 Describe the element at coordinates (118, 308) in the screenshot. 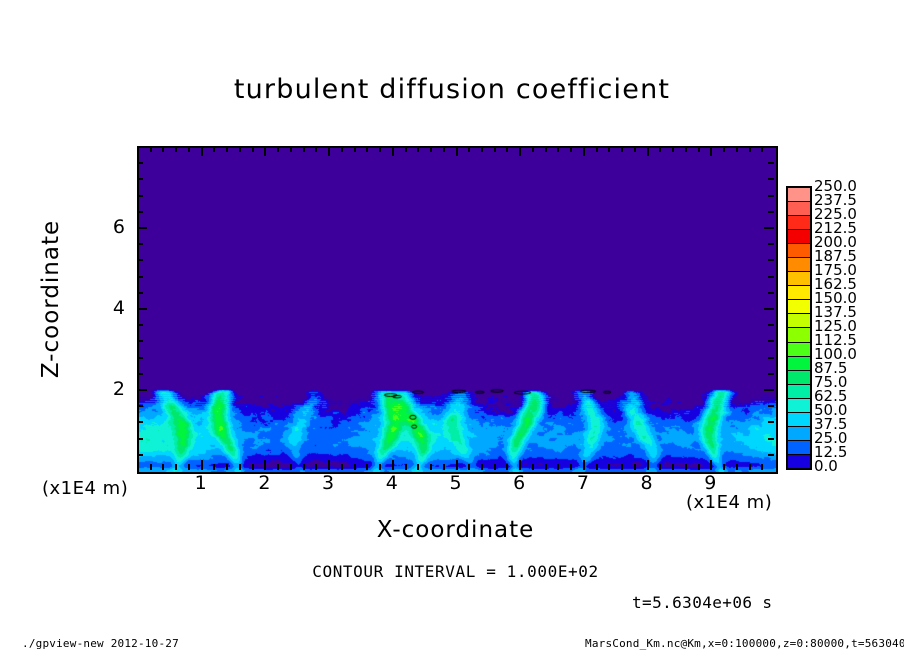

I see `y-tick-label: 4` at that location.